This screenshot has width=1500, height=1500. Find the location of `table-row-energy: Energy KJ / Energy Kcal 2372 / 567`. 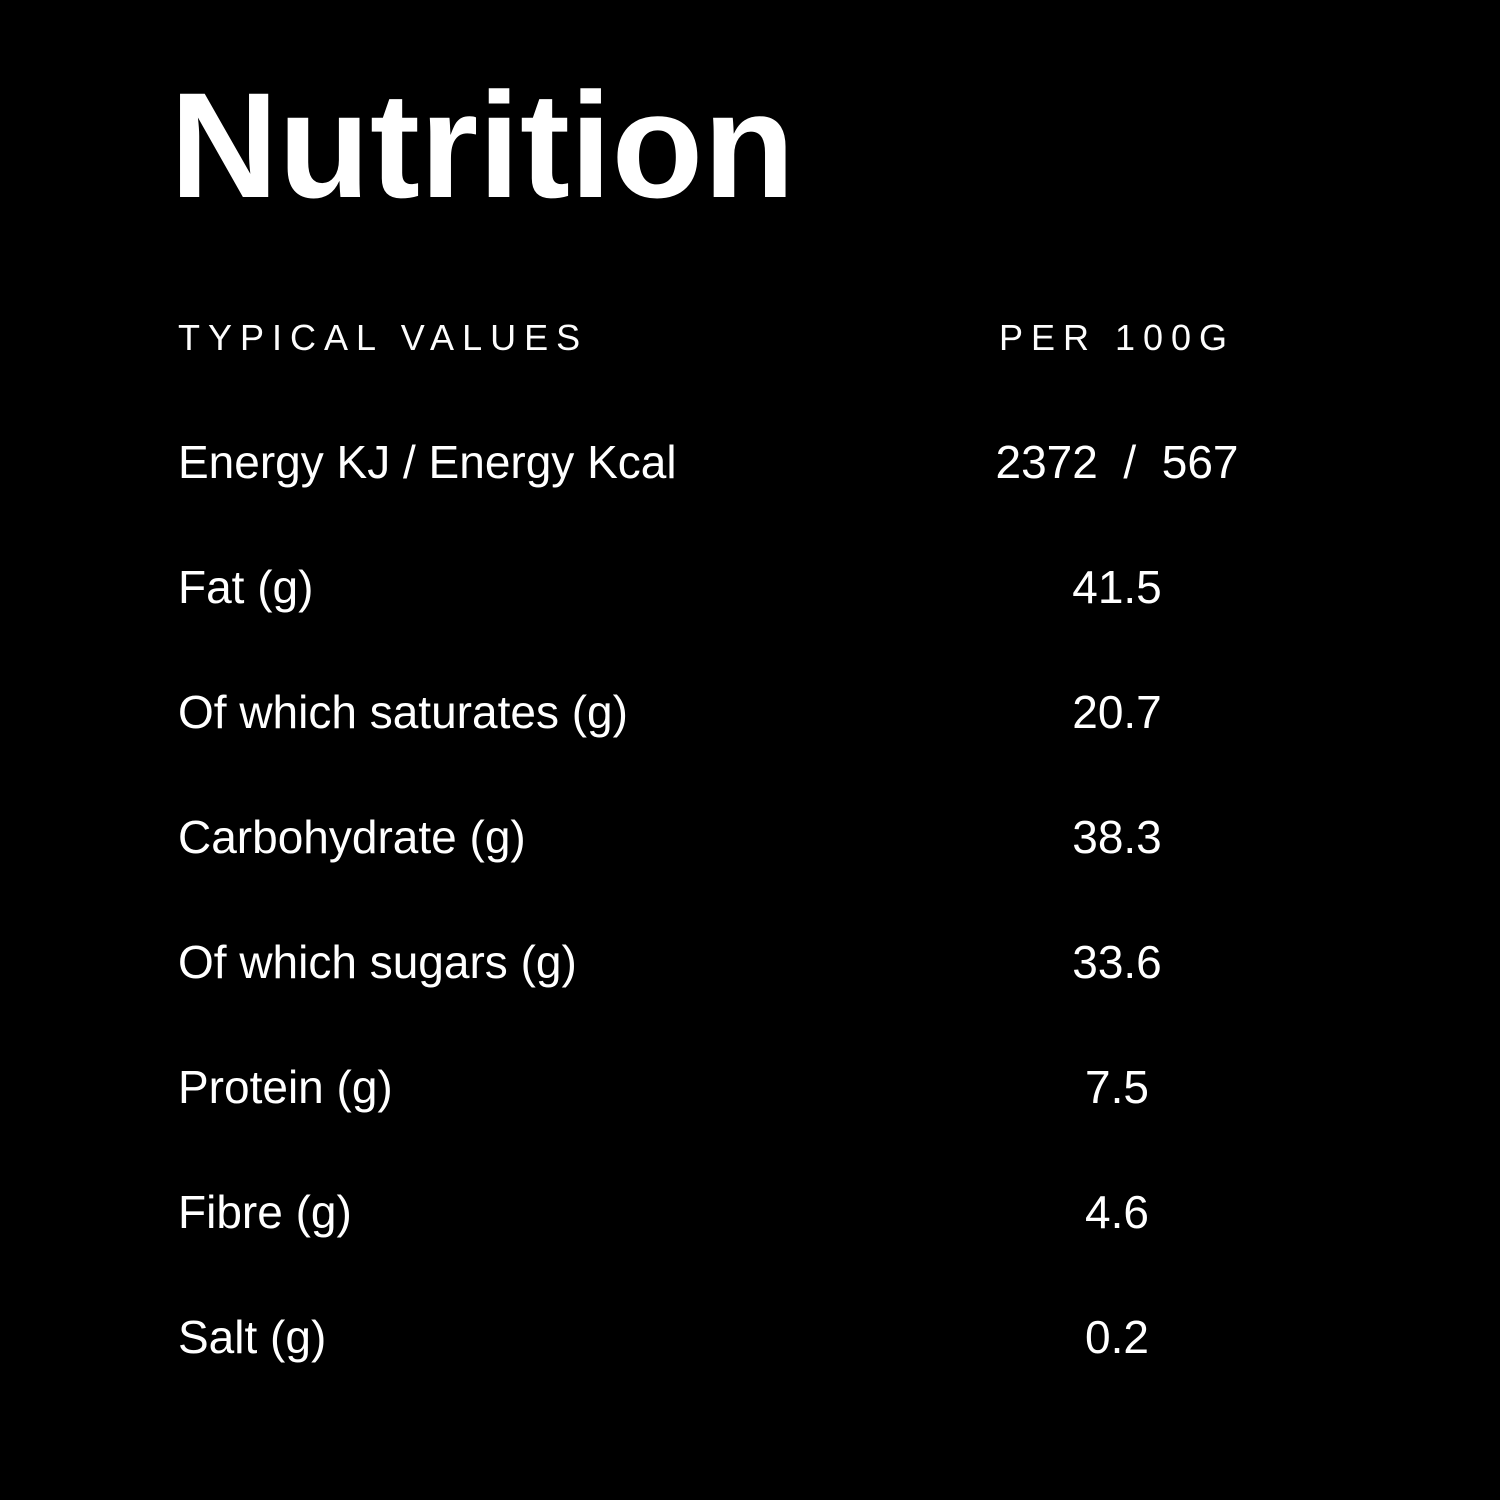

table-row-energy: Energy KJ / Energy Kcal 2372 / 567 is located at coordinates (722, 462).